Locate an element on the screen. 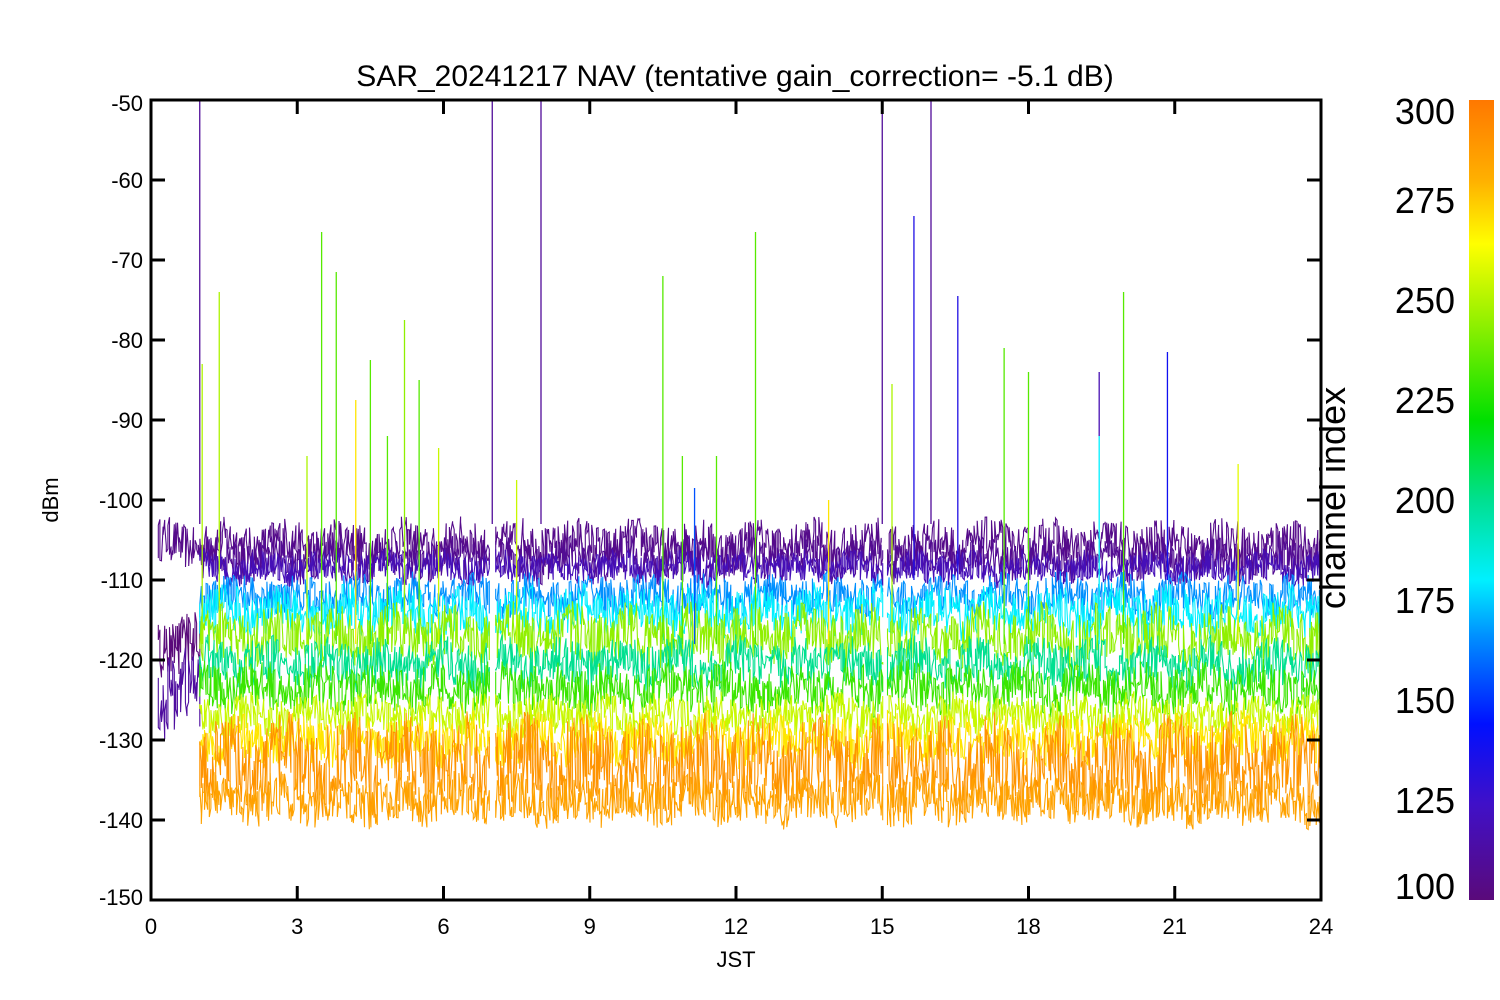  colorbar-ticks: 300 275 250 225 200 175 150 125 100 is located at coordinates (1425, 499).